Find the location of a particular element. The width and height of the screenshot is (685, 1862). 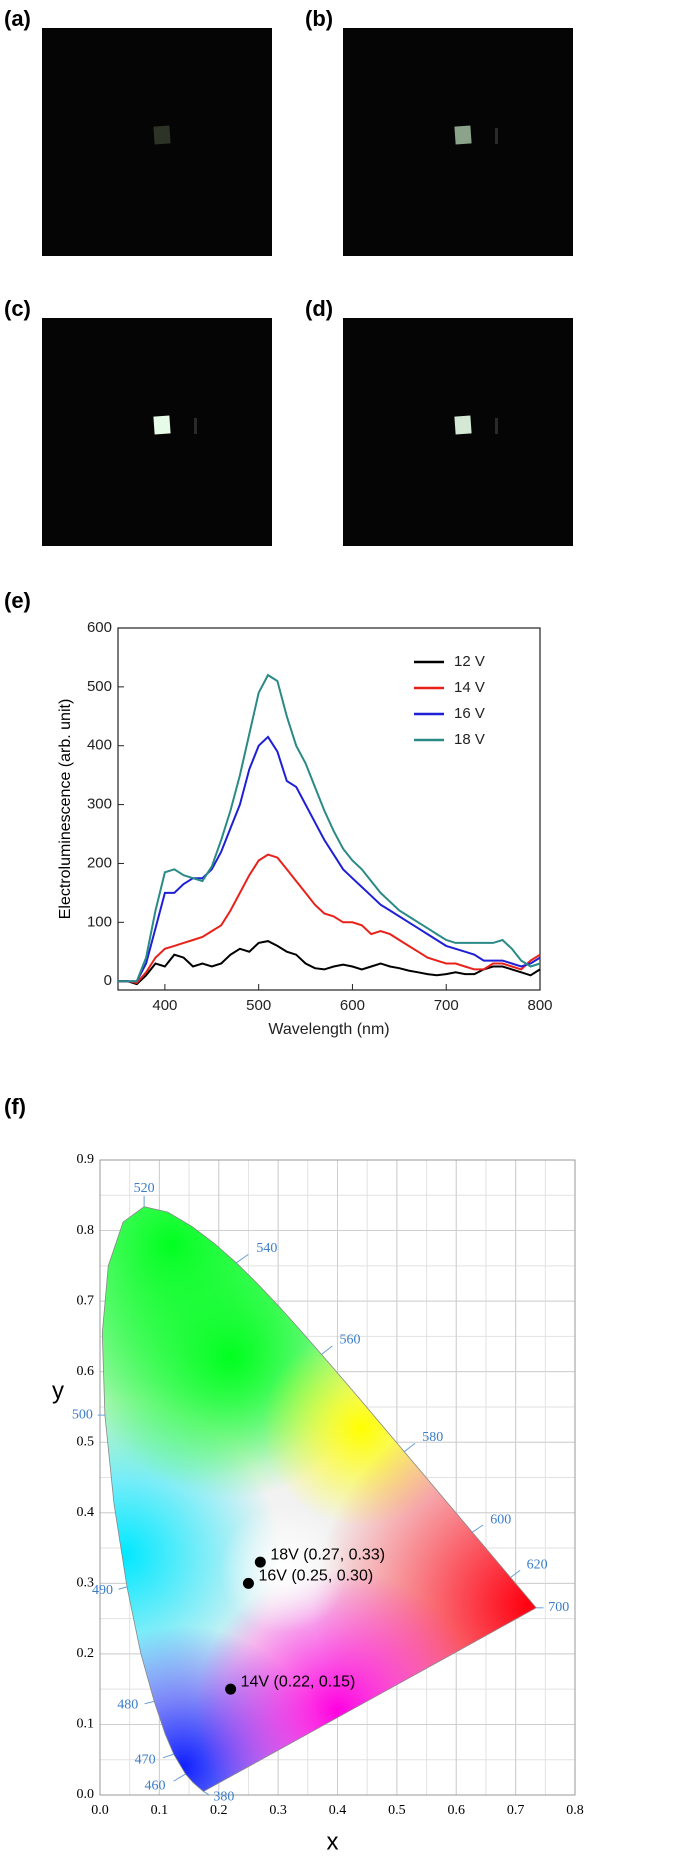

wavelength-label: 380 is located at coordinates (223, 1797).